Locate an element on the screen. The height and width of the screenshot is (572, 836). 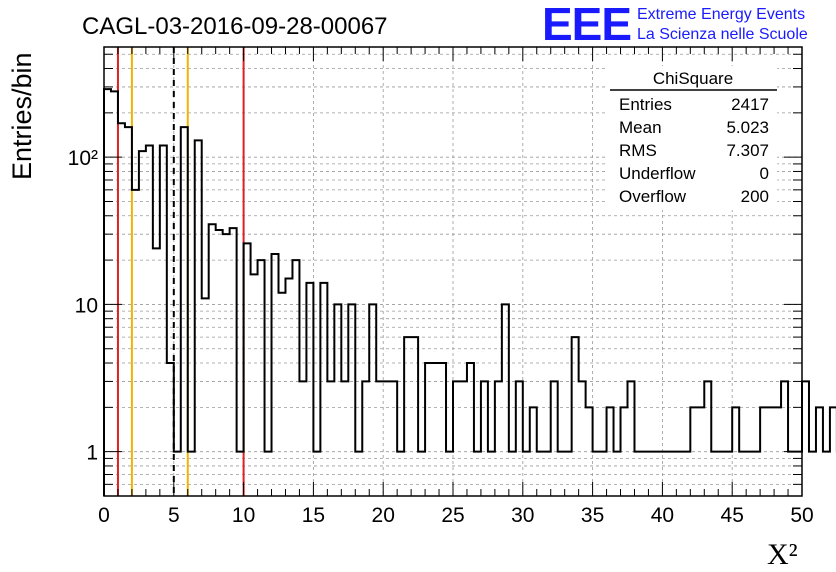
stats-row-label: Mean is located at coordinates (640, 127).